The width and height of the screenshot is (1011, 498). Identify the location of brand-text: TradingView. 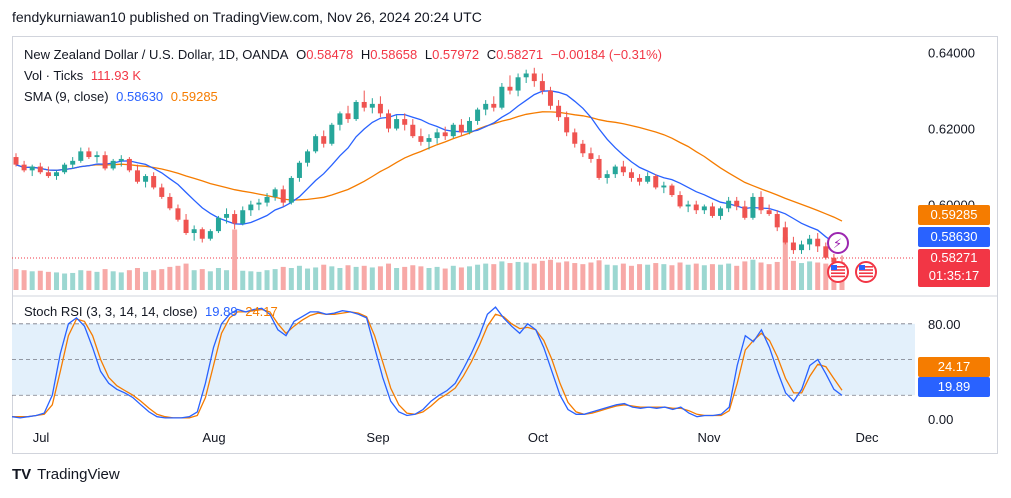
(78, 474).